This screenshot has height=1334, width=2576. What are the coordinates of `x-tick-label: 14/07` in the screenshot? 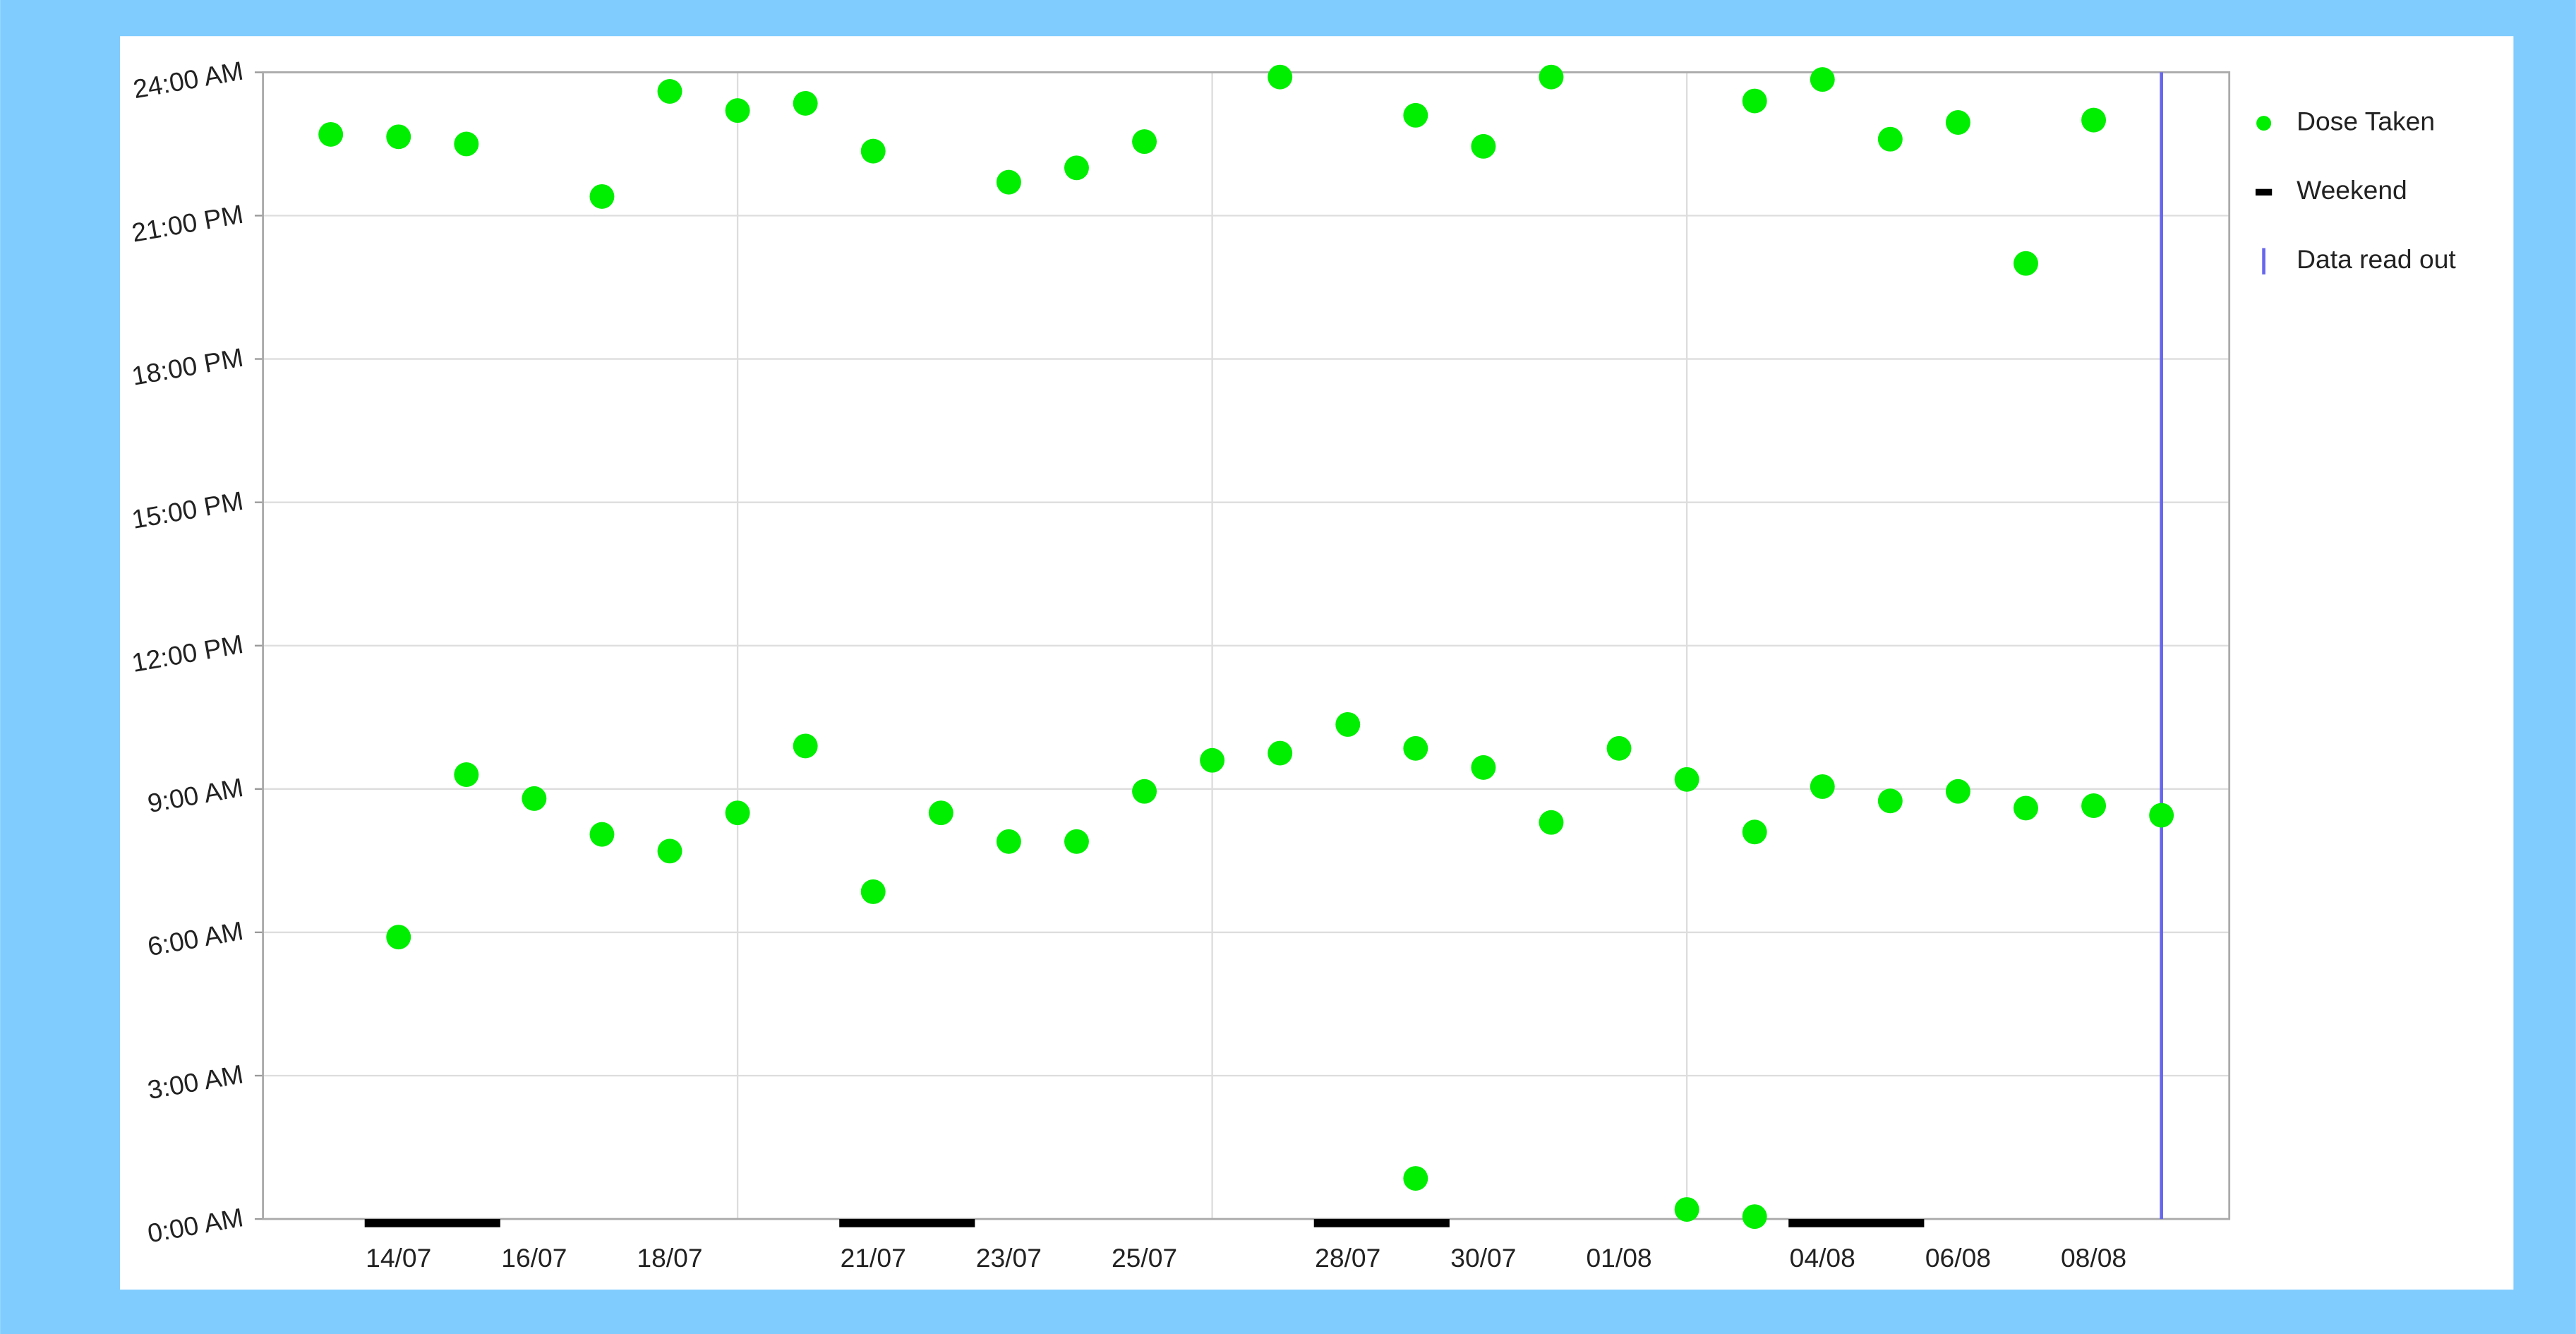 It's located at (398, 1258).